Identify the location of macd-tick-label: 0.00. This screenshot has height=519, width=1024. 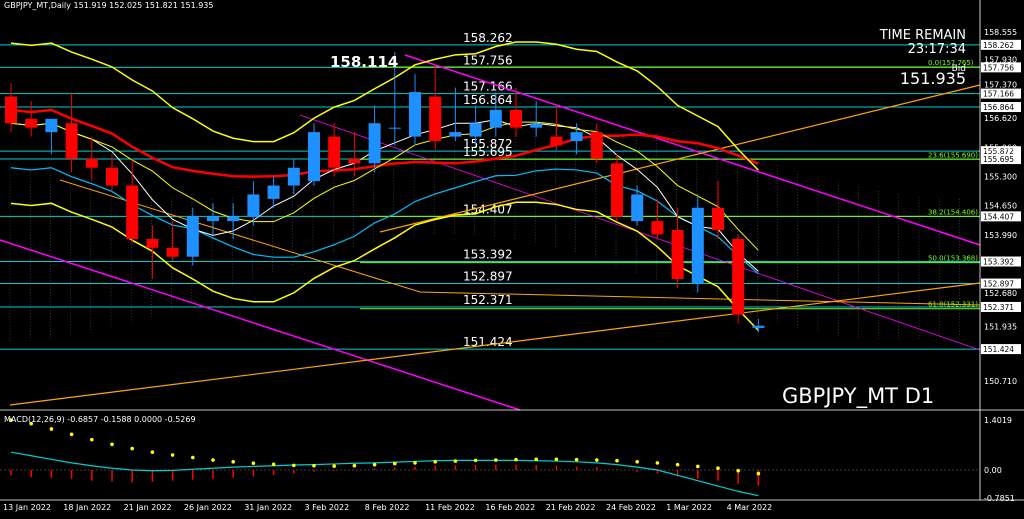
(993, 470).